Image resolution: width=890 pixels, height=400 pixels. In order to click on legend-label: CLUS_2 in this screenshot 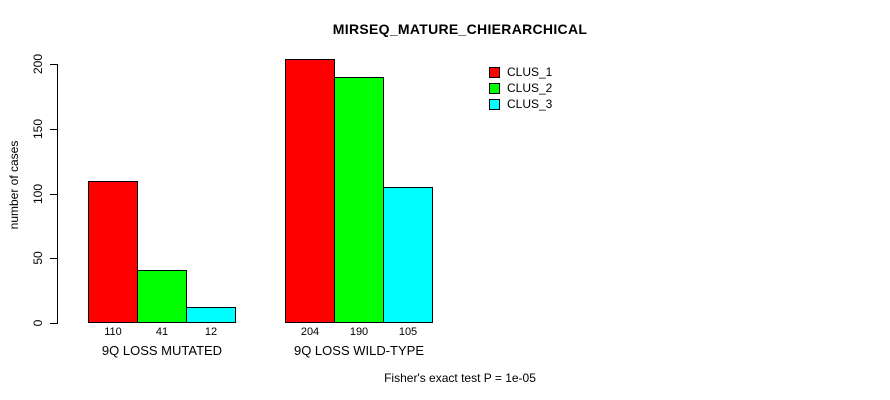, I will do `click(530, 88)`.